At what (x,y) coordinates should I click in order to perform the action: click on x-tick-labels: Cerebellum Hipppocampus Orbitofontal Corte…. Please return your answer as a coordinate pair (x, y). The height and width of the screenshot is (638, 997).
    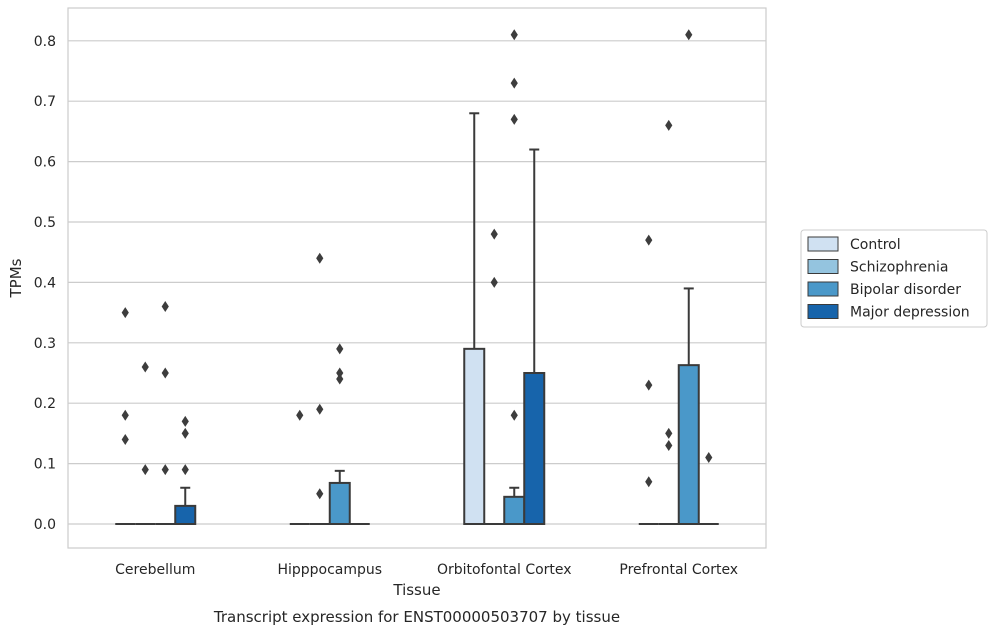
    Looking at the image, I should click on (426, 570).